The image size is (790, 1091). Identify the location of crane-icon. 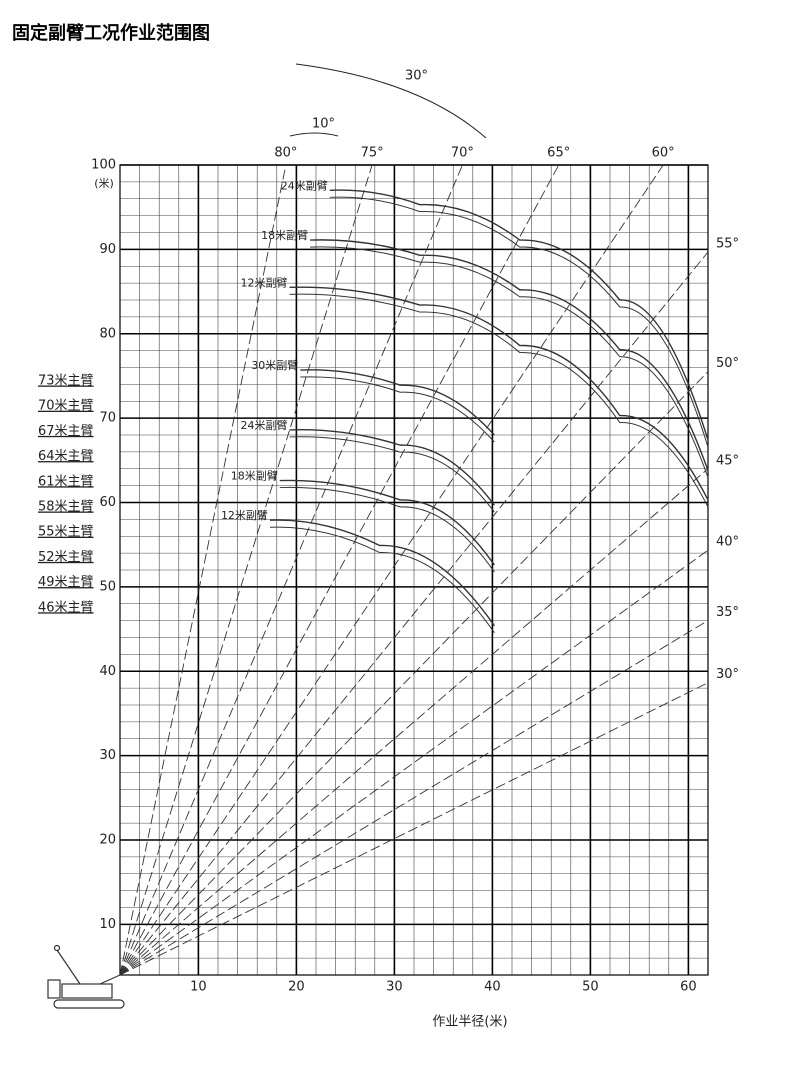
(86, 976).